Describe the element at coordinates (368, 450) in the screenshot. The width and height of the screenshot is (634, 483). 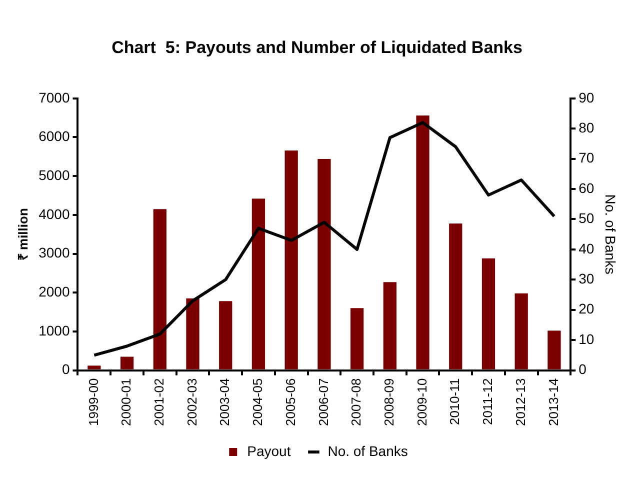
I see `legend-label: No. of Banks` at that location.